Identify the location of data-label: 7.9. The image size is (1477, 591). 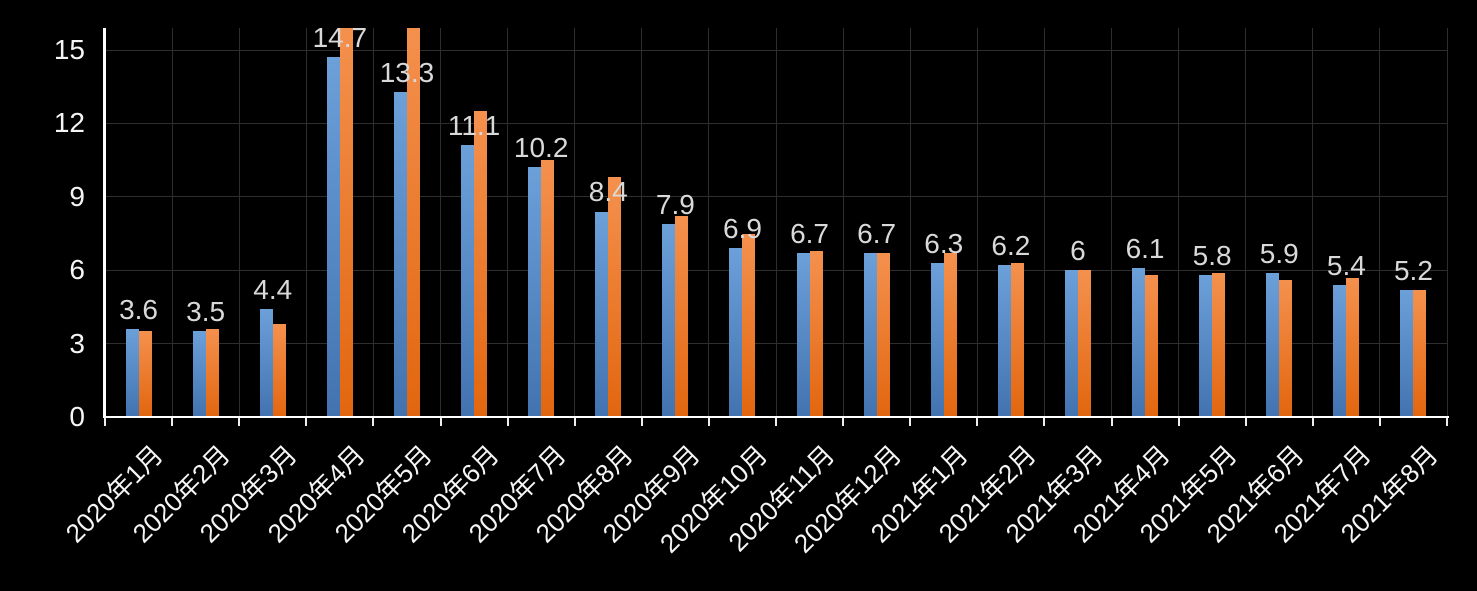
(675, 204).